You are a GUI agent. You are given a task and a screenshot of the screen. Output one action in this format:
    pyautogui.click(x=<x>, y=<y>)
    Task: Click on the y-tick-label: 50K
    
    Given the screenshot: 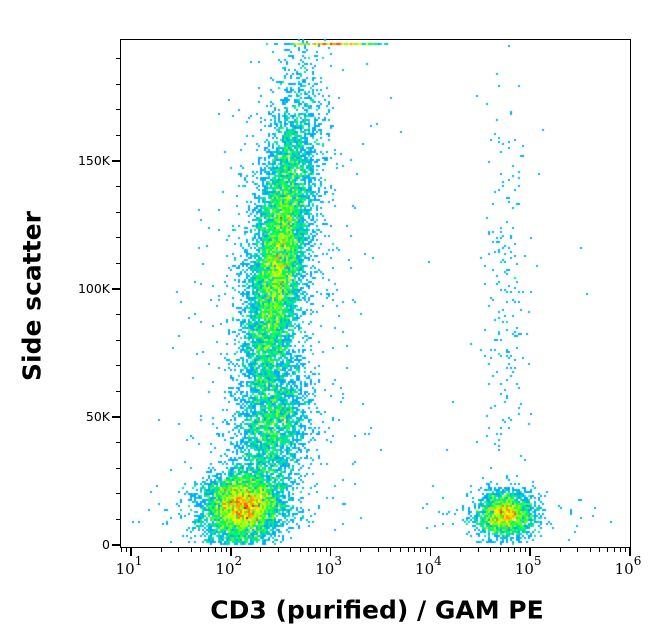 What is the action you would take?
    pyautogui.click(x=97, y=416)
    